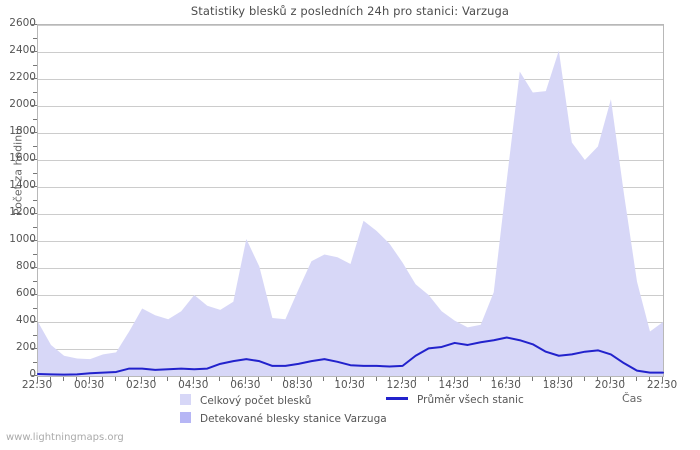 This screenshot has width=700, height=450. I want to click on x-tick-label: 06:30, so click(245, 385).